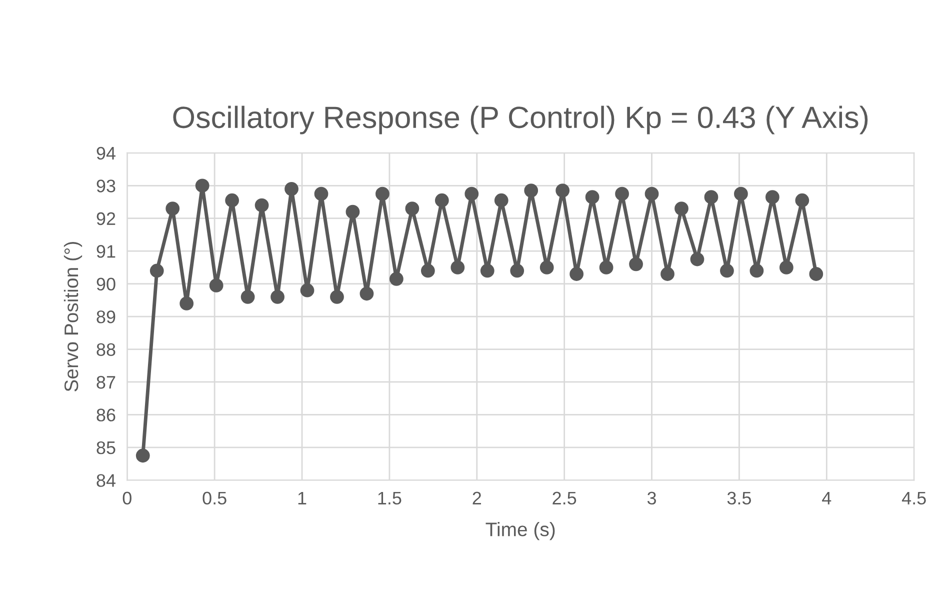 Image resolution: width=928 pixels, height=595 pixels. Describe the element at coordinates (127, 498) in the screenshot. I see `x-tick-label: 0` at that location.